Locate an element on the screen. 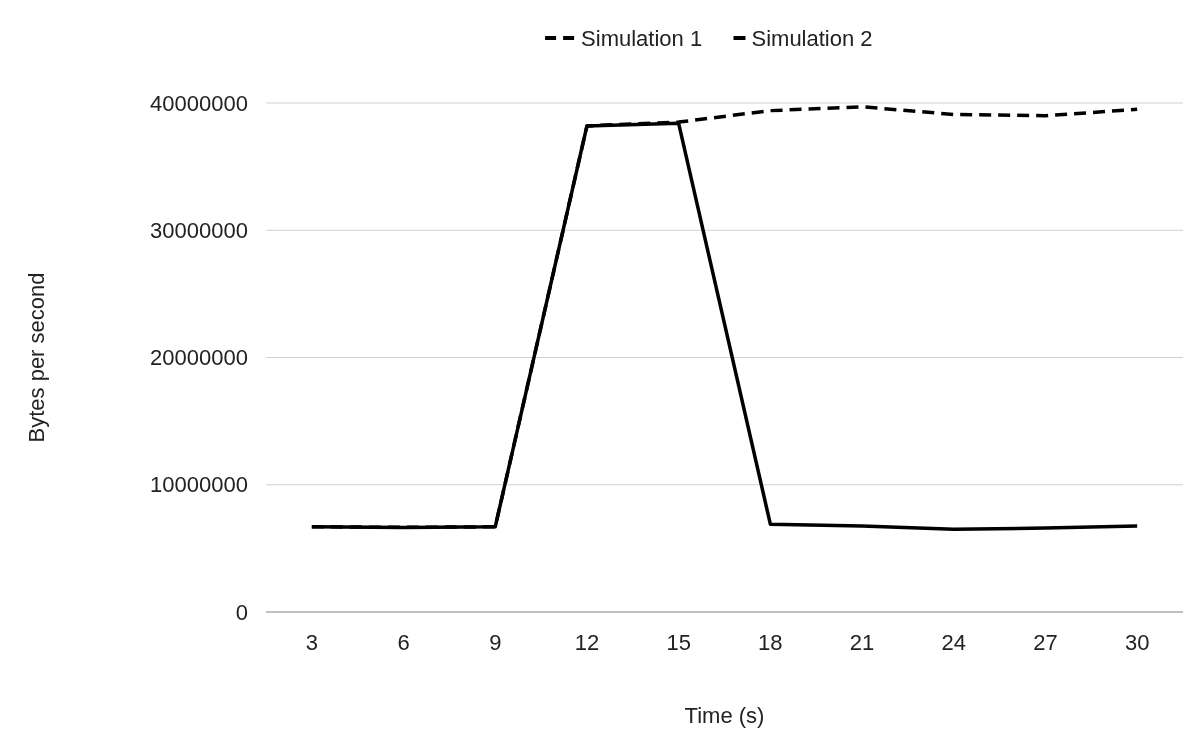  x-tick-label: 6 is located at coordinates (403, 642).